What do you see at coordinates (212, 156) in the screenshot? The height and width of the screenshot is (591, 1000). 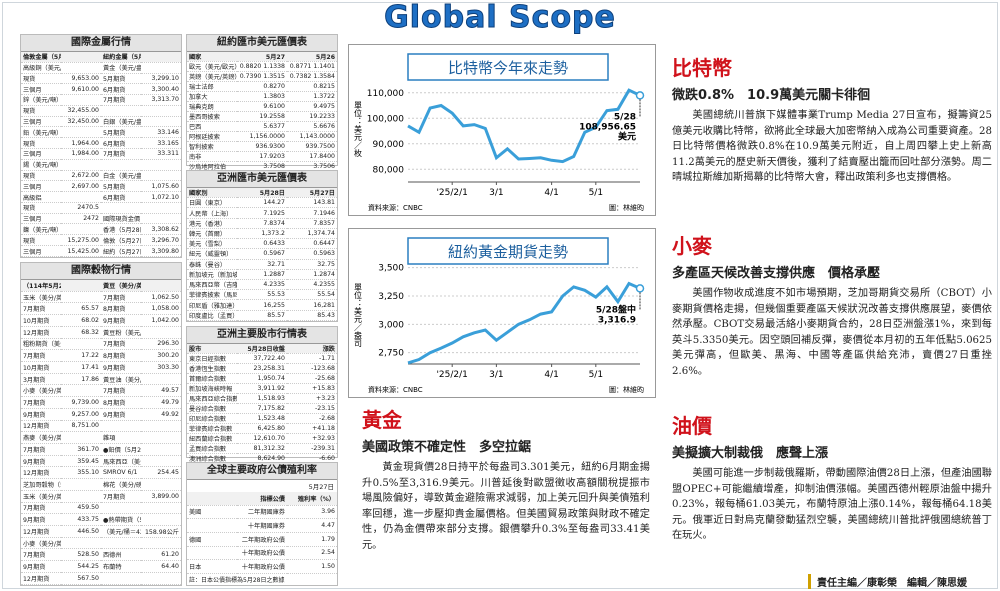 I see `table-cell: 南非` at bounding box center [212, 156].